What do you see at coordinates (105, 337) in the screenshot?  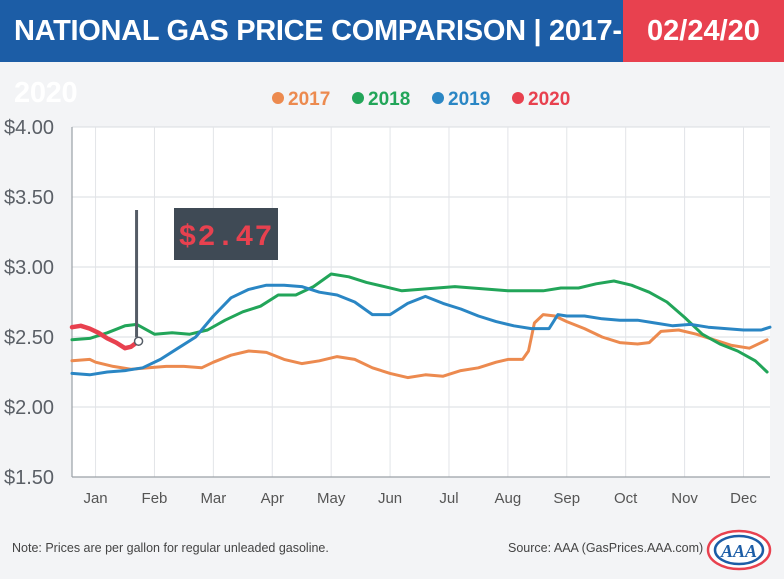 I see `series-line-2020` at bounding box center [105, 337].